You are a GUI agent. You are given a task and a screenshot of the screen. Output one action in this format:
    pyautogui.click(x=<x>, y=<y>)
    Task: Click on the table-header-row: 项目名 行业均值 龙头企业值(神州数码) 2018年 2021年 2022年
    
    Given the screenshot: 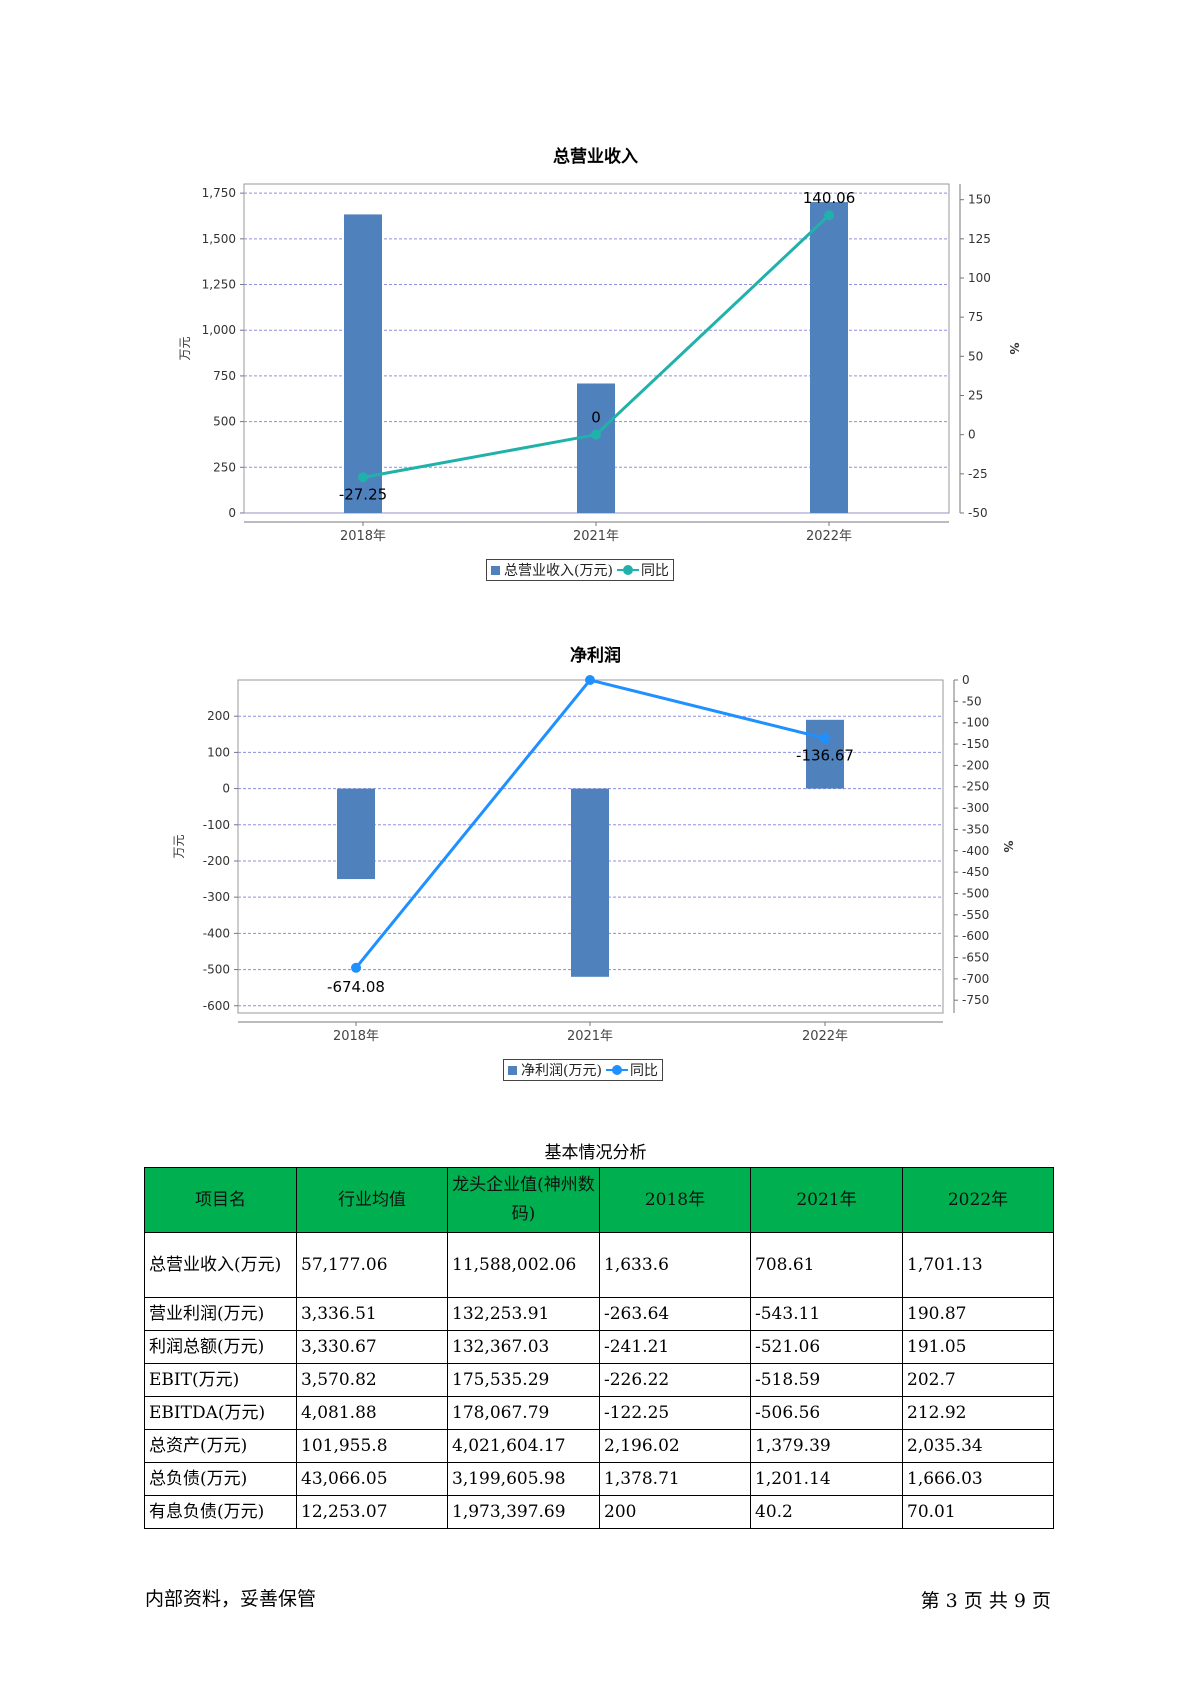 What is the action you would take?
    pyautogui.click(x=599, y=1200)
    